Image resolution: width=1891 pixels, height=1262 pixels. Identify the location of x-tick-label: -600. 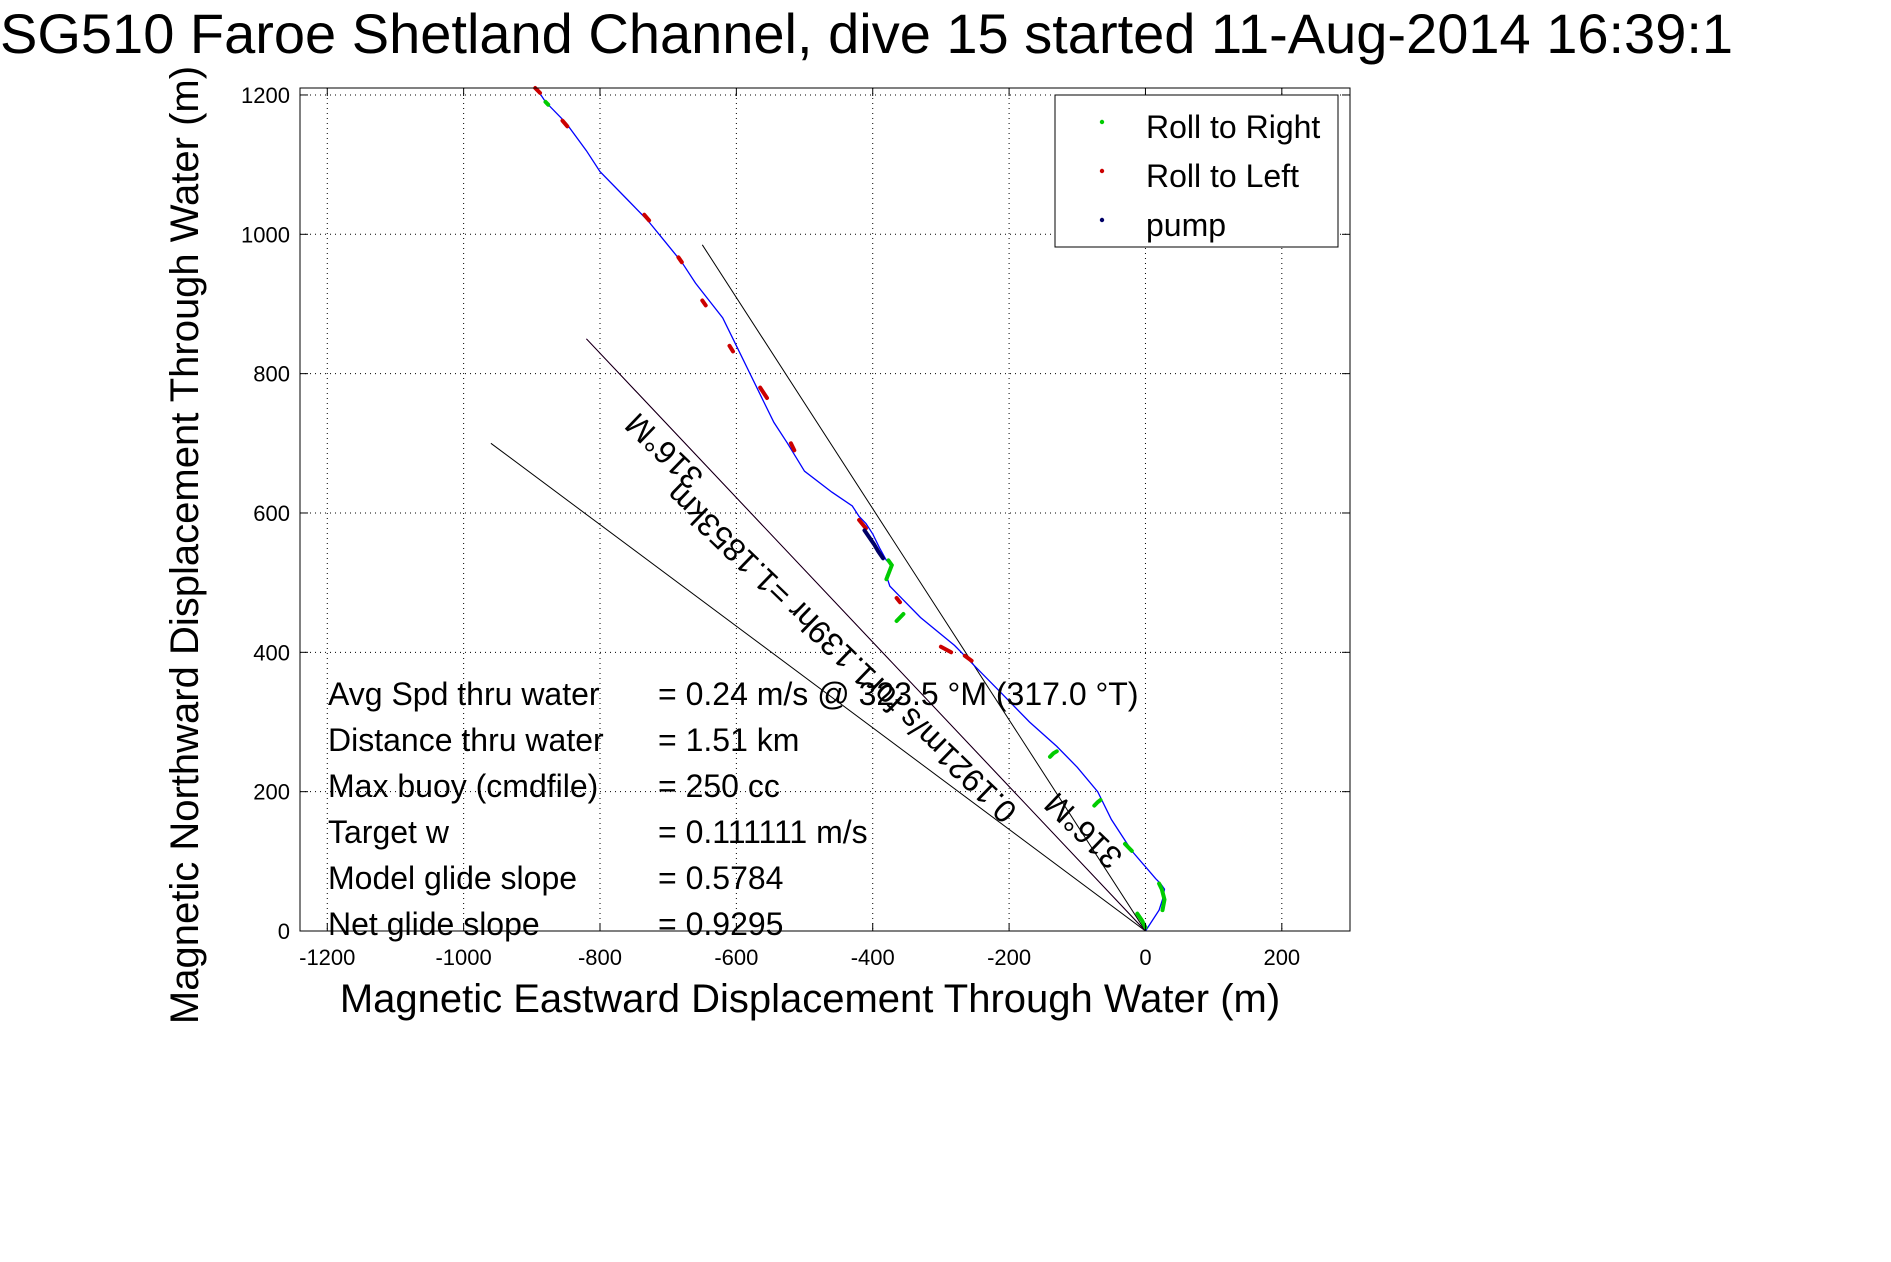
(736, 957).